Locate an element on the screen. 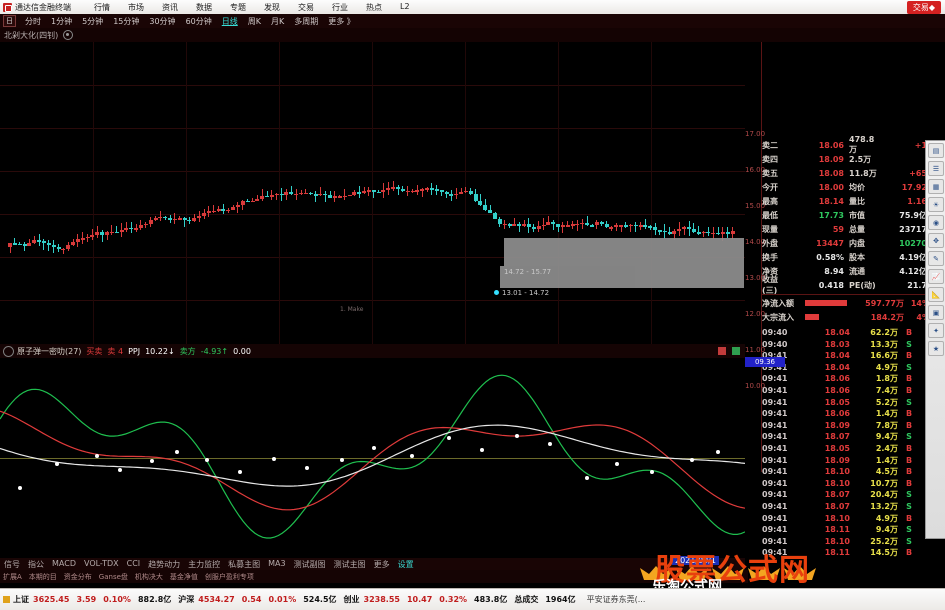 The height and width of the screenshot is (610, 945). indicator-ppj-label: PPJ is located at coordinates (134, 351).